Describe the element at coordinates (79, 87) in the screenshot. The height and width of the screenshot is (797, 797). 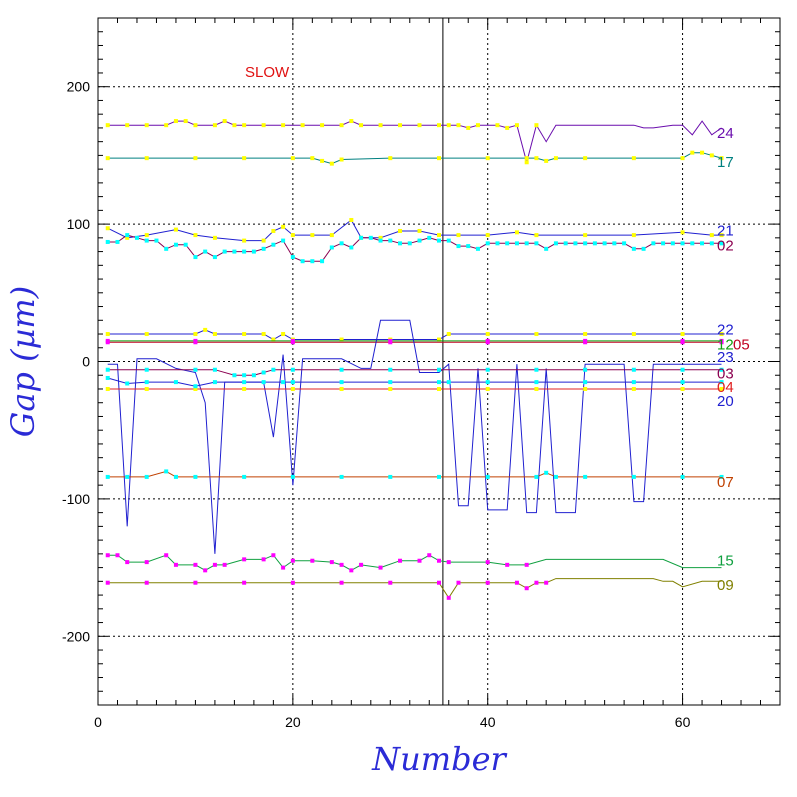
I see `y-tick-label: 200` at that location.